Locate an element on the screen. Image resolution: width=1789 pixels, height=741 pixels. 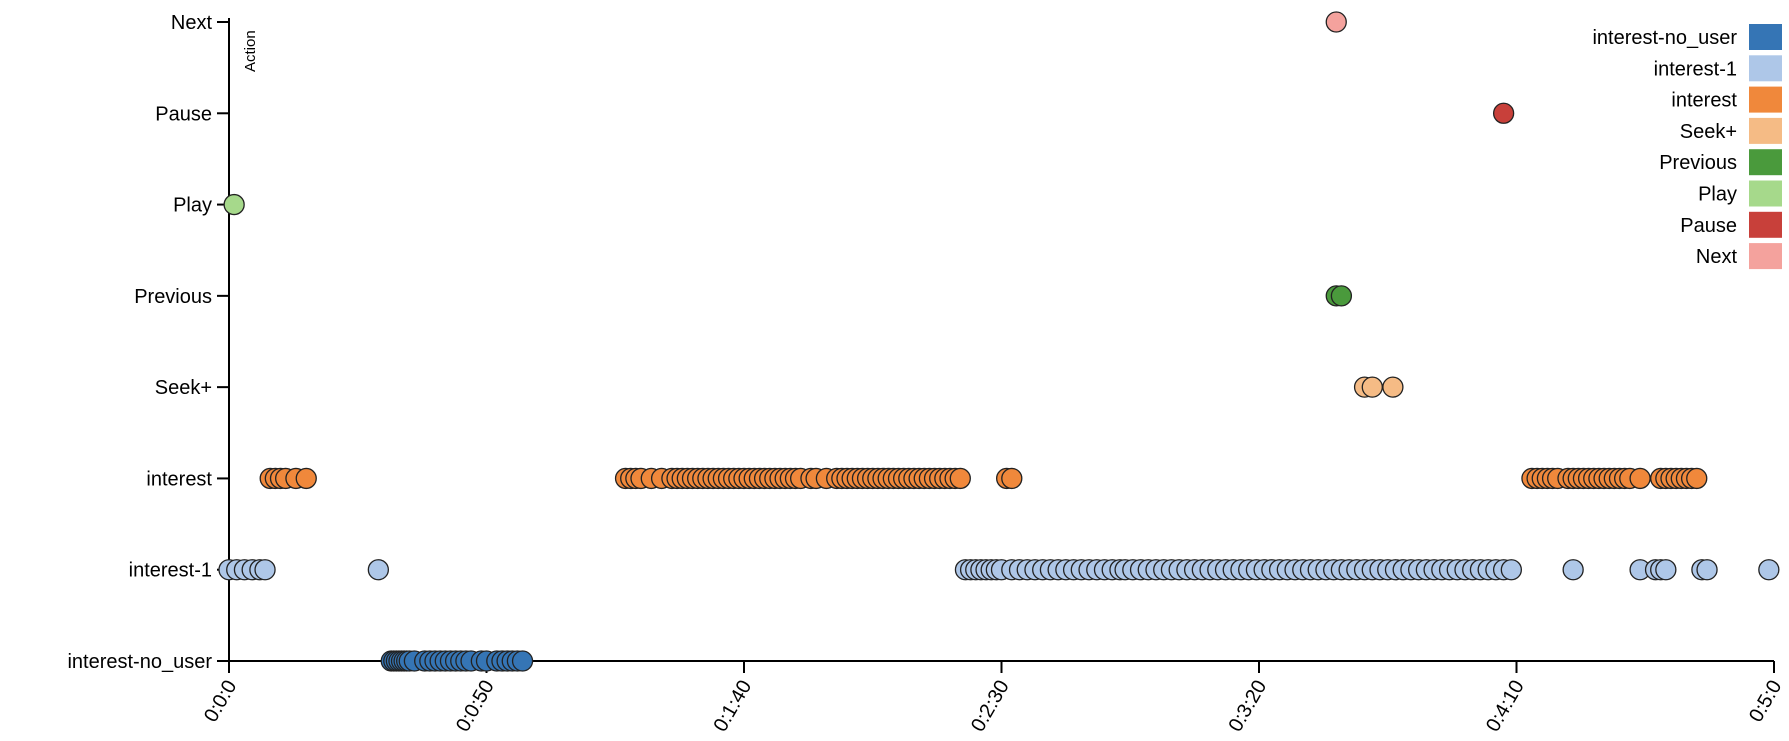
x-tick-label: 0:3:20 is located at coordinates (1247, 706).